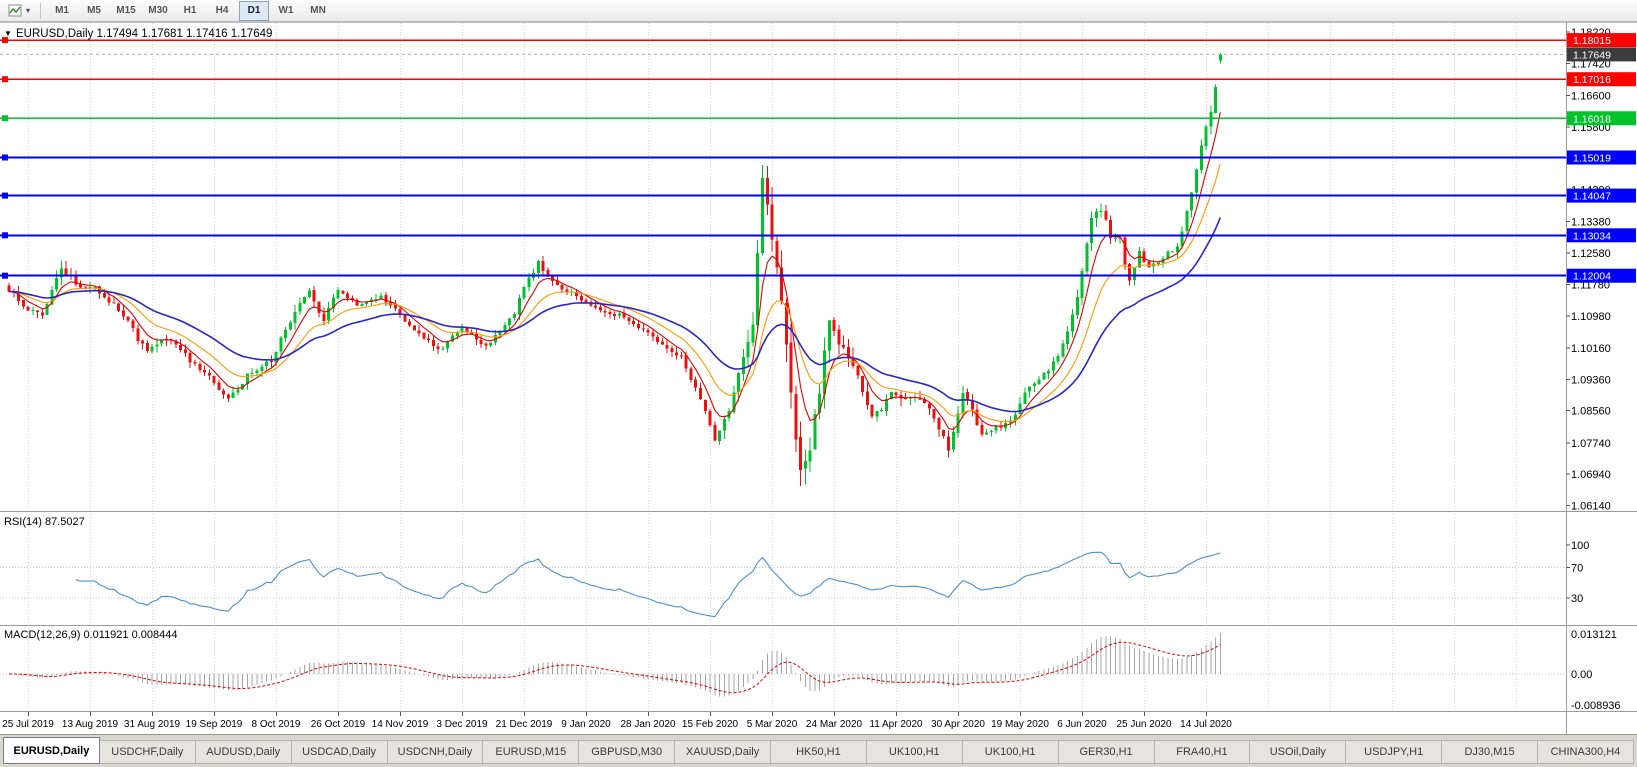 This screenshot has width=1637, height=767. I want to click on hline-badge-1.17016, so click(1601, 79).